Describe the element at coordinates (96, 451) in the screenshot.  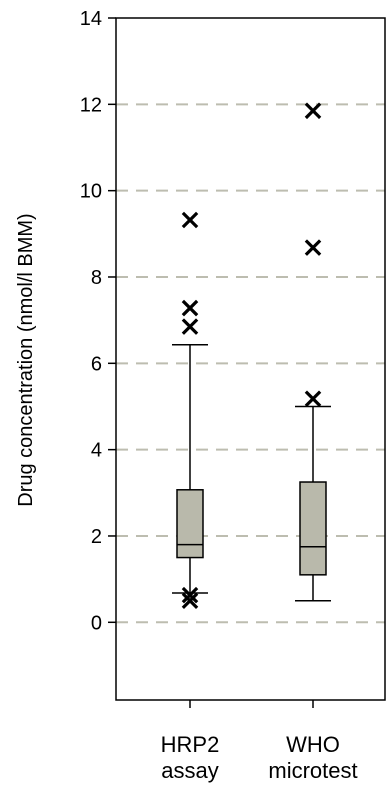
I see `y-tick-label: 4` at that location.